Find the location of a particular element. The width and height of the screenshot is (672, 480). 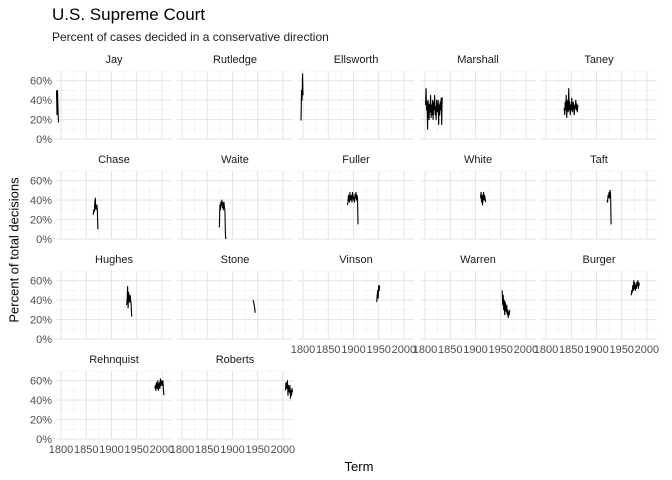

chart-title: U.S. Supreme Court is located at coordinates (129, 14).